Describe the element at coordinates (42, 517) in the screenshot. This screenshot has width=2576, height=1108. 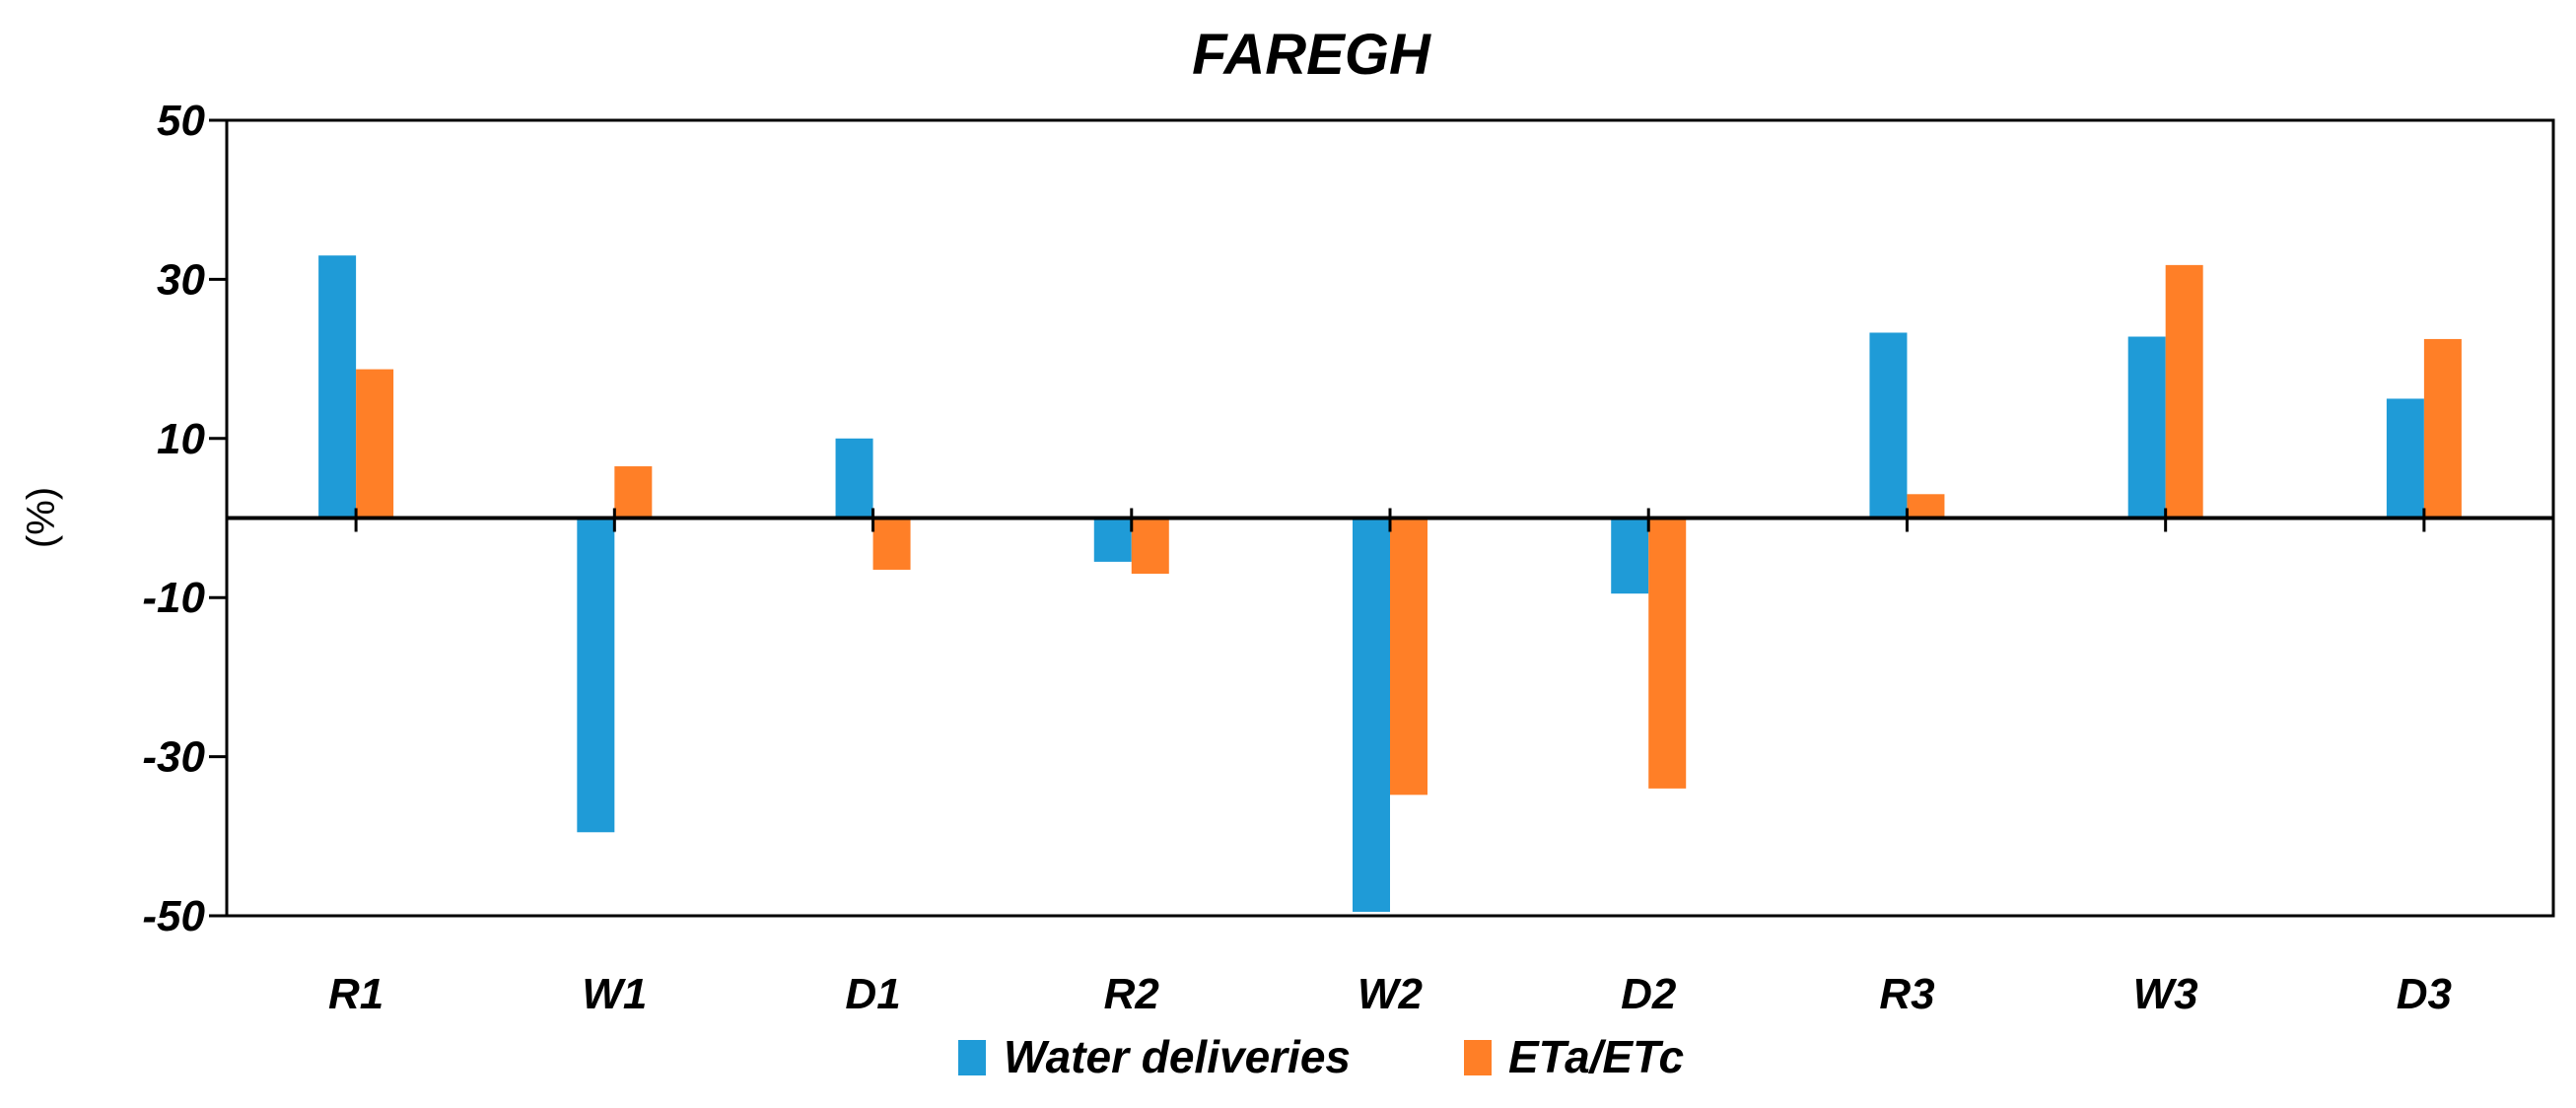
I see `y-axis-label: (%)` at that location.